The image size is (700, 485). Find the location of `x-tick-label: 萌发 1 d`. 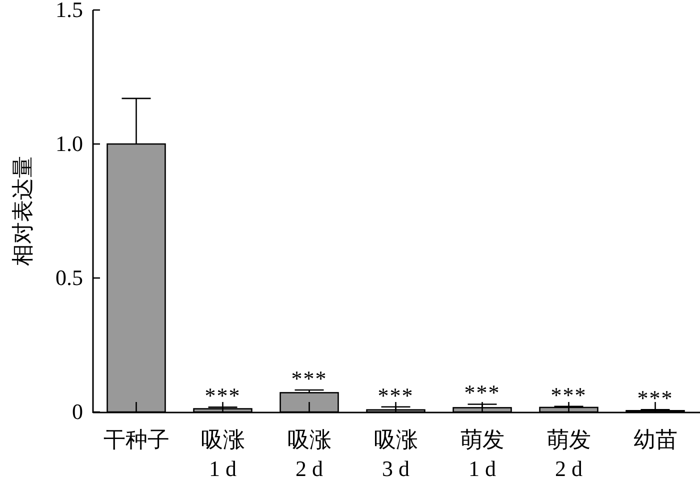

x-tick-label: 萌发 1 d is located at coordinates (482, 454).